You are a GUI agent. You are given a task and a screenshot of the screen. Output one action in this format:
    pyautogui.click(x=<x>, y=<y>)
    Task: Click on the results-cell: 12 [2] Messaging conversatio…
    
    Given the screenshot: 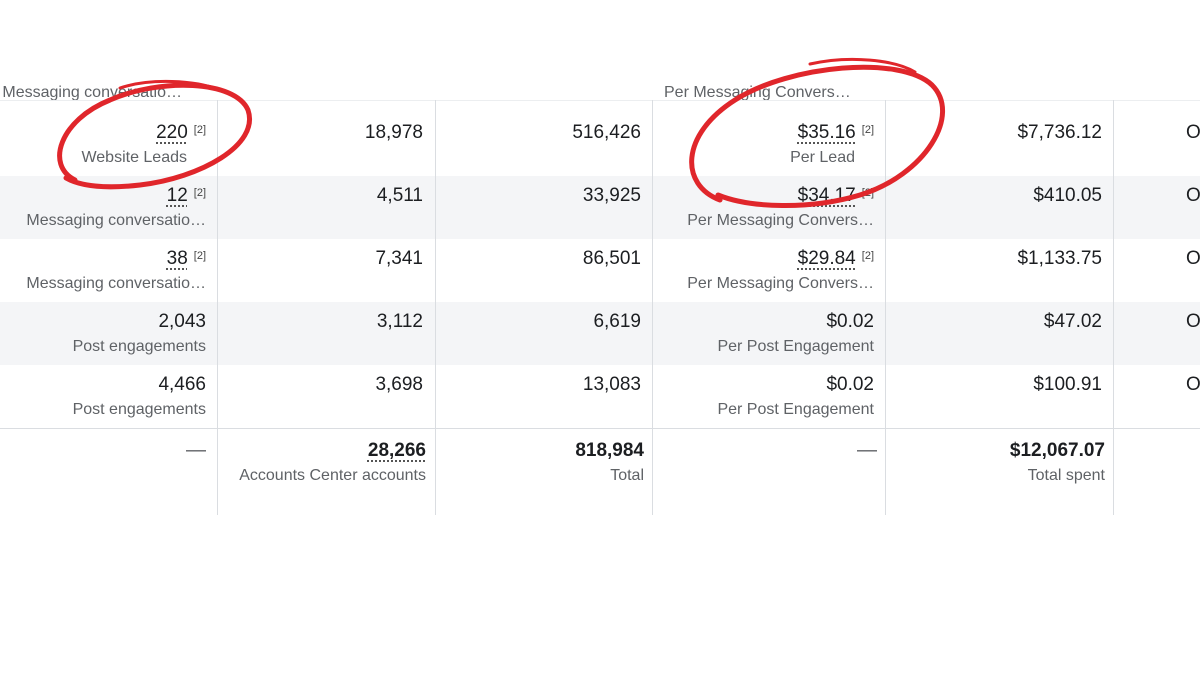 What is the action you would take?
    pyautogui.click(x=116, y=207)
    